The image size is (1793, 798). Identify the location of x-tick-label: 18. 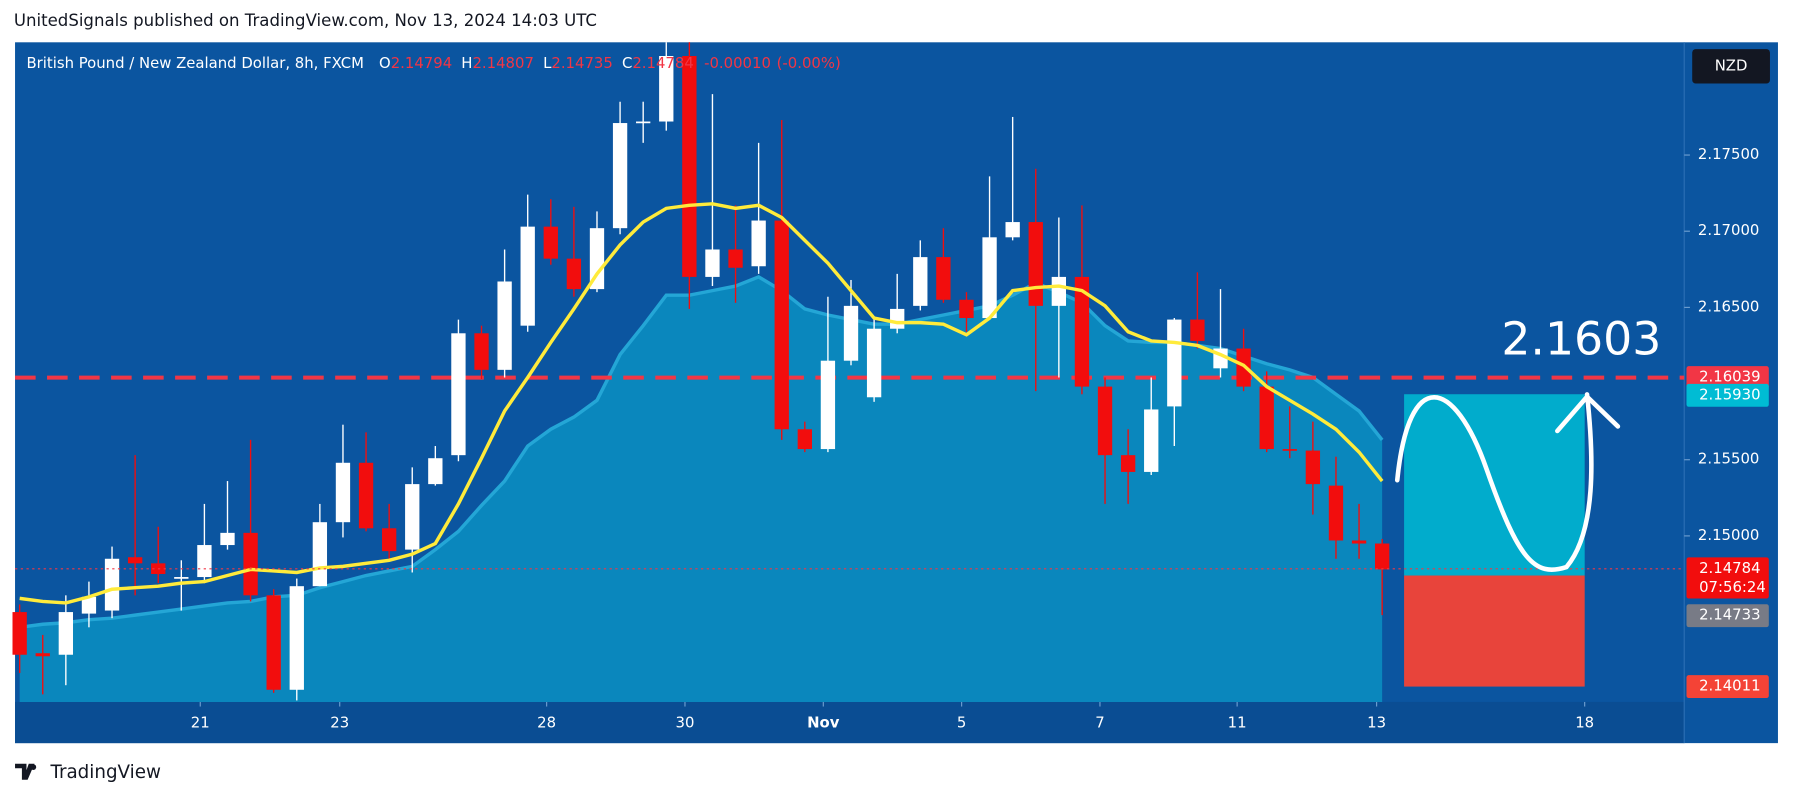
(1584, 723).